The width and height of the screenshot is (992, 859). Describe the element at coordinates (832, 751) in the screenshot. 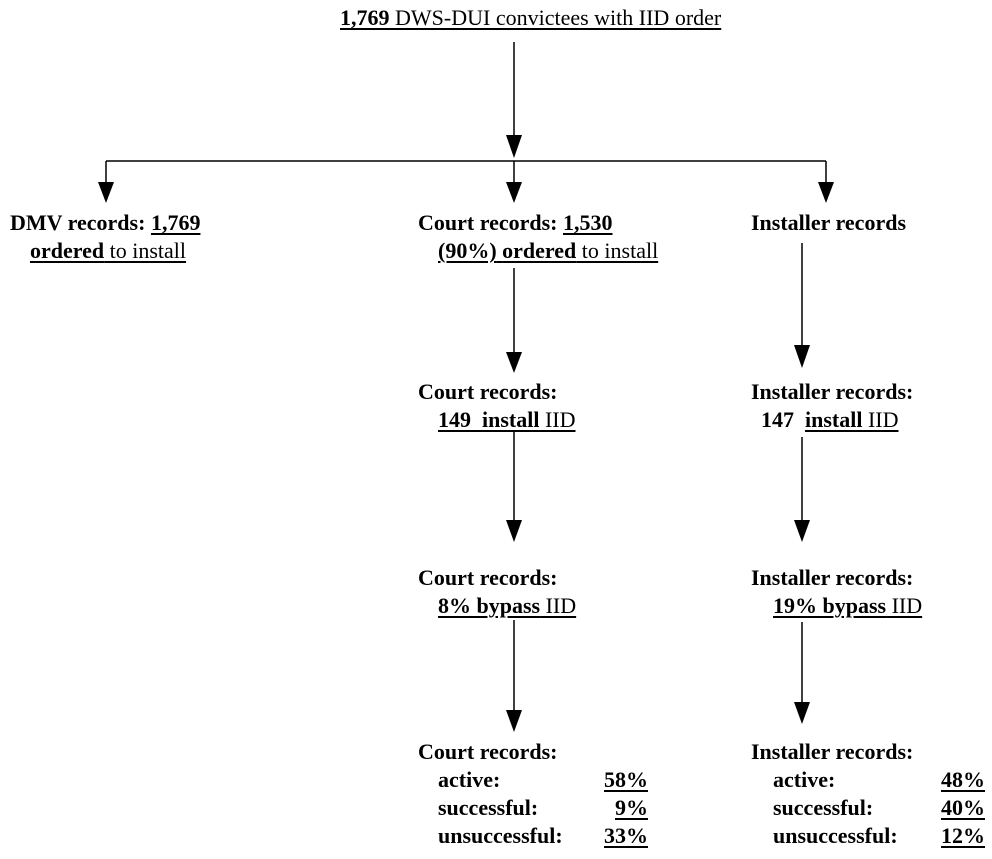

I see `installer-outcomes-title: Installer records:` at that location.